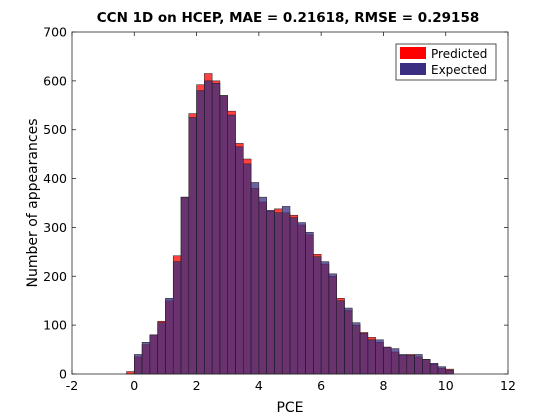 The height and width of the screenshot is (420, 560). What do you see at coordinates (134, 385) in the screenshot?
I see `x-tick-label: 0` at bounding box center [134, 385].